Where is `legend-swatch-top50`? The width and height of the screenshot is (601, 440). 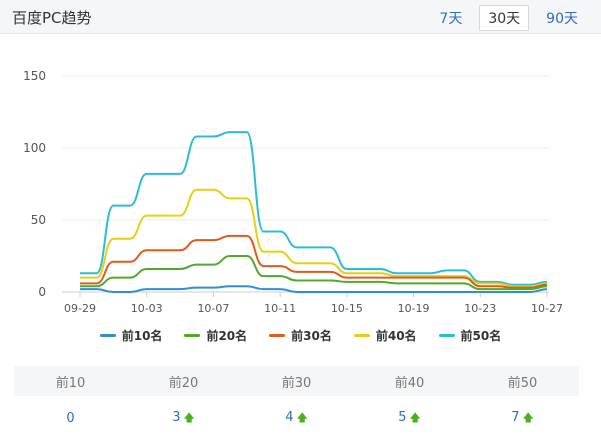 legend-swatch-top50 is located at coordinates (446, 335).